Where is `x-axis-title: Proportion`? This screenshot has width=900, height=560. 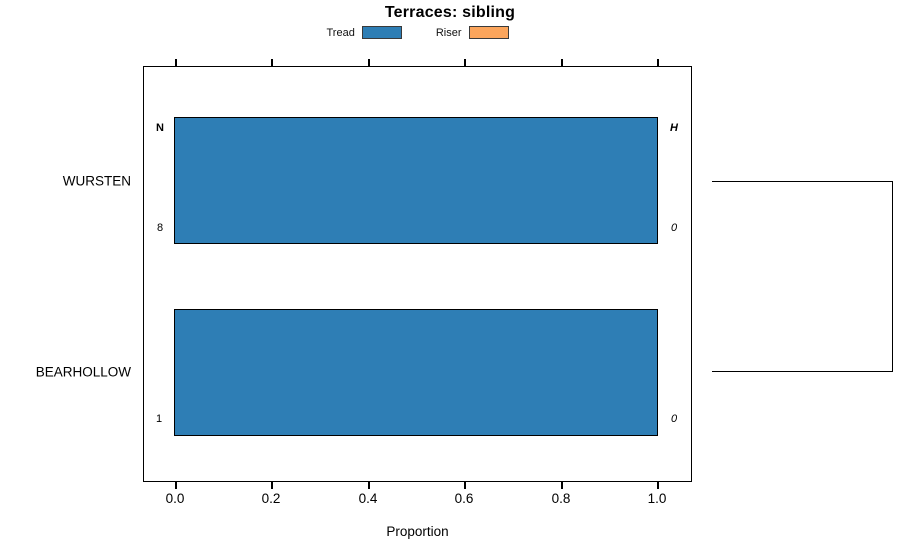
x-axis-title: Proportion is located at coordinates (417, 531).